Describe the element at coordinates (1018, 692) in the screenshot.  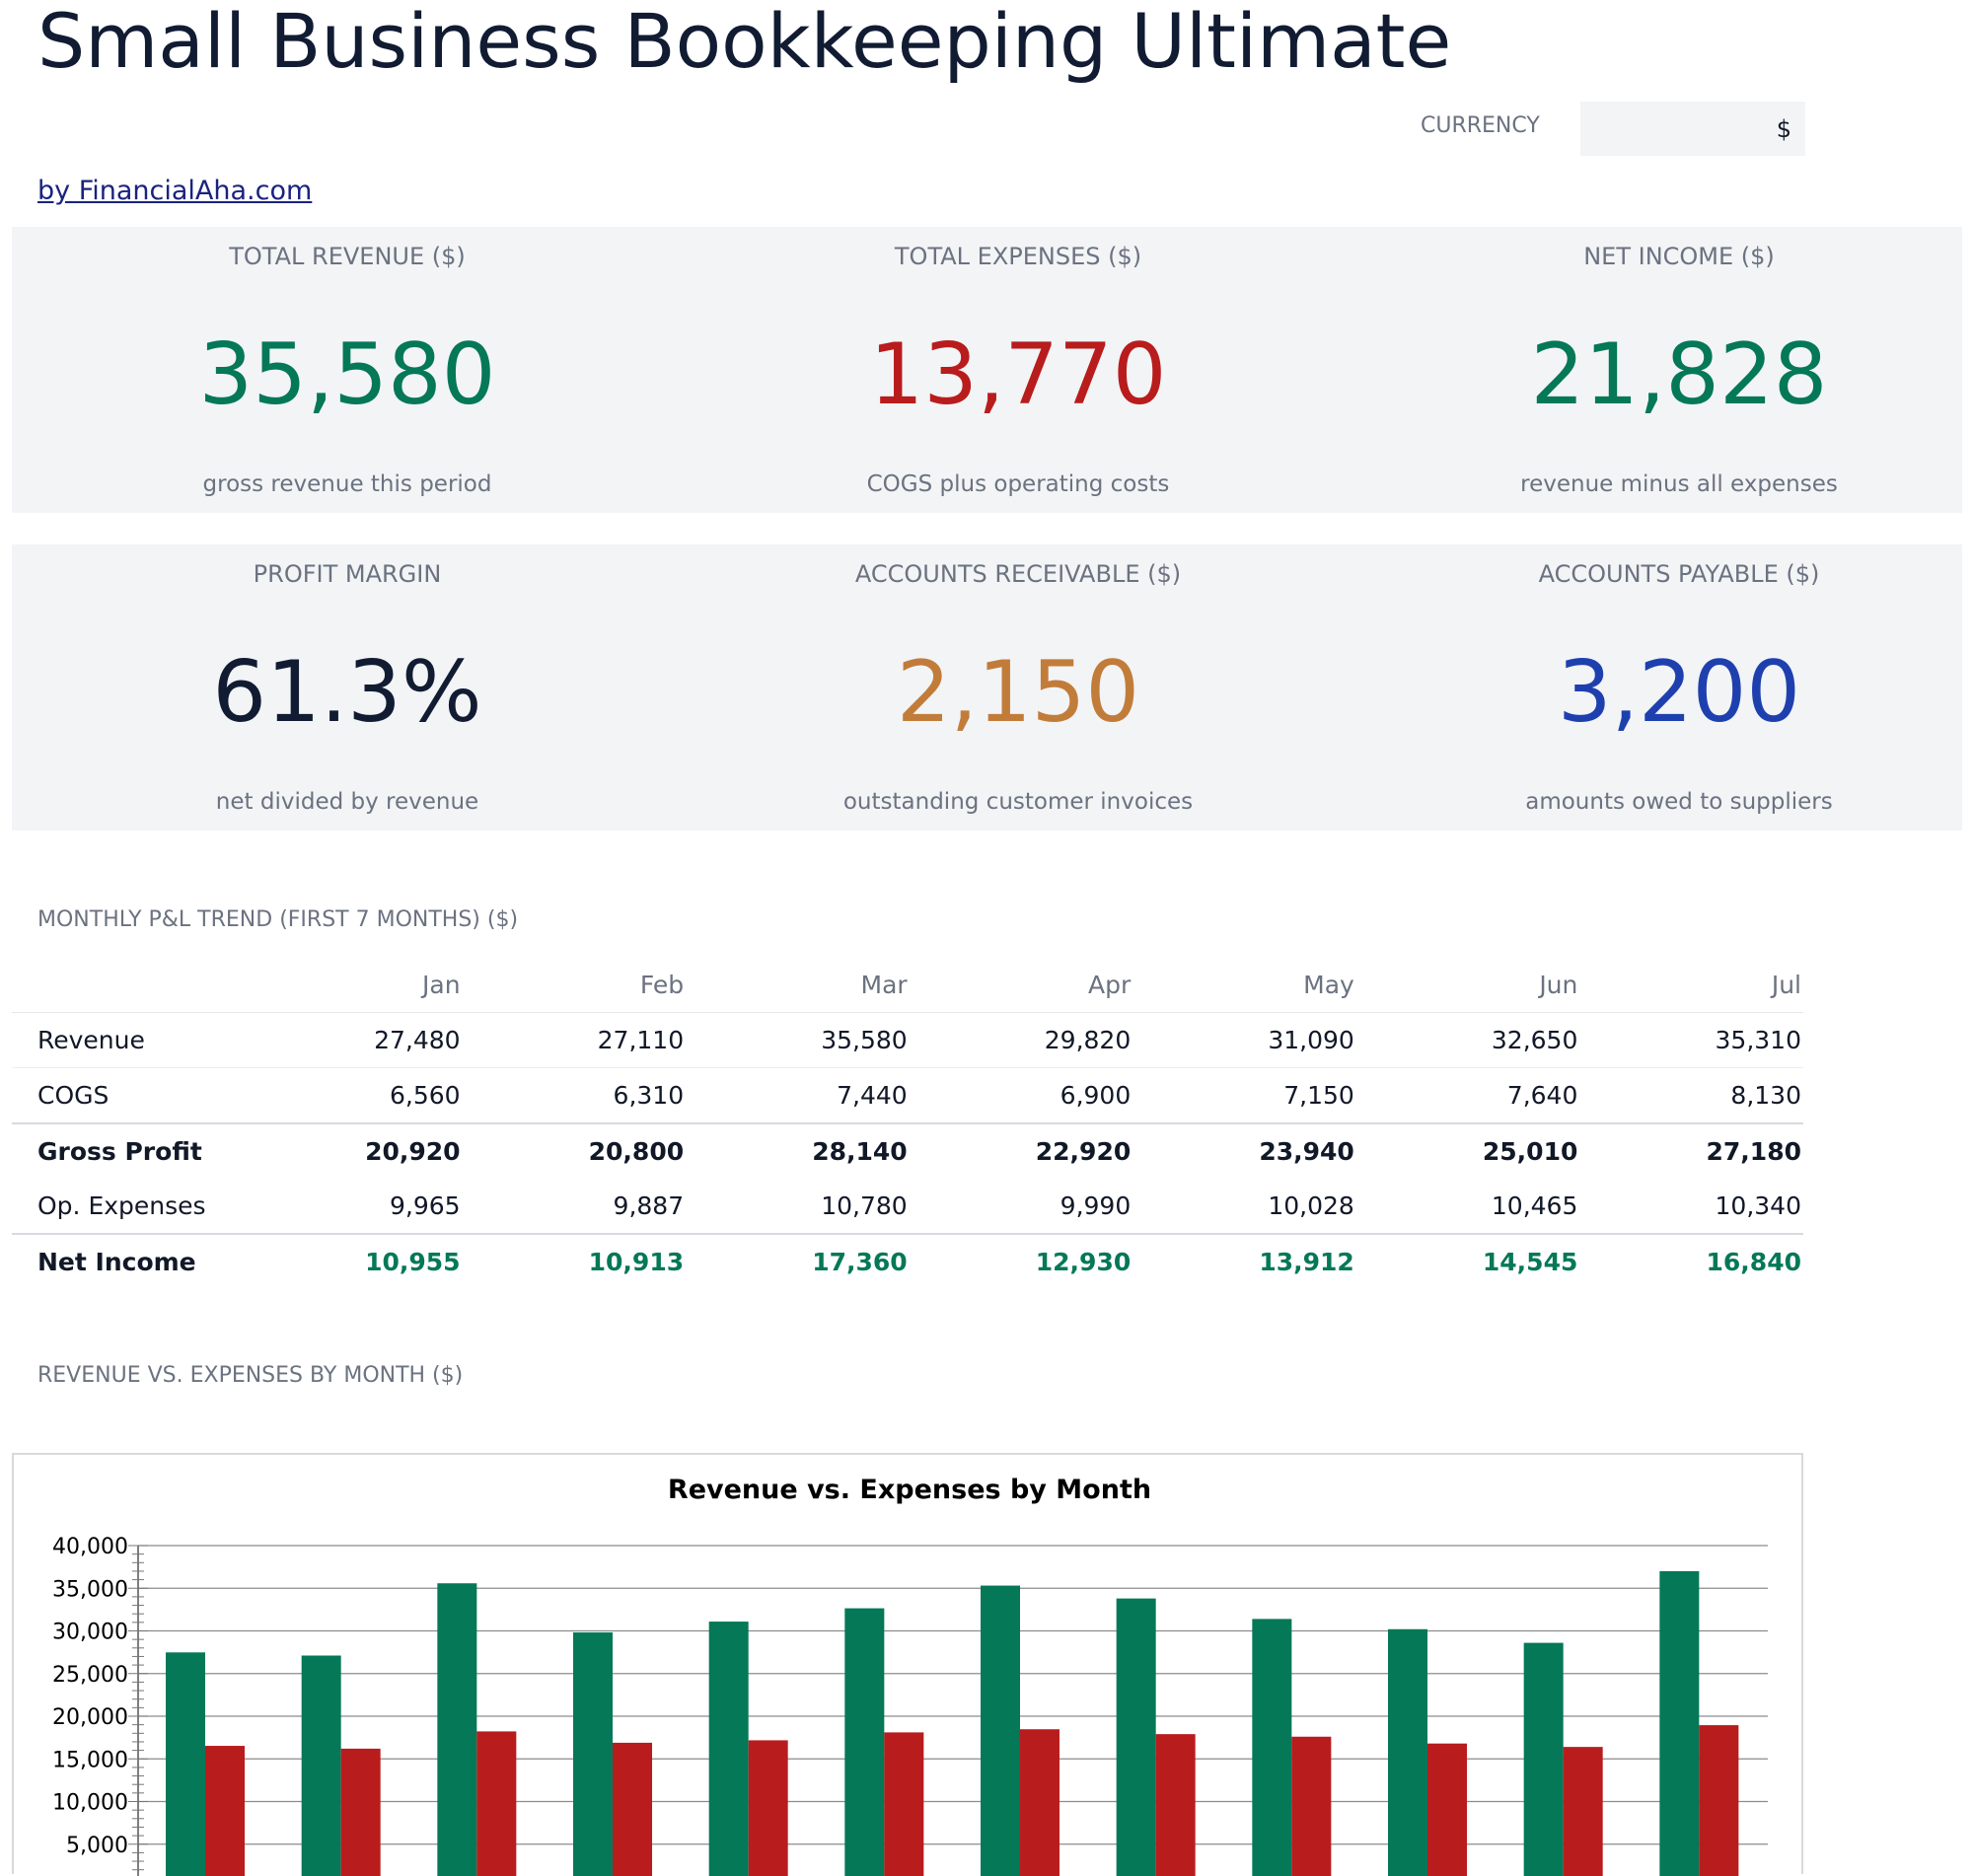
I see `kpi-value: 2,150` at that location.